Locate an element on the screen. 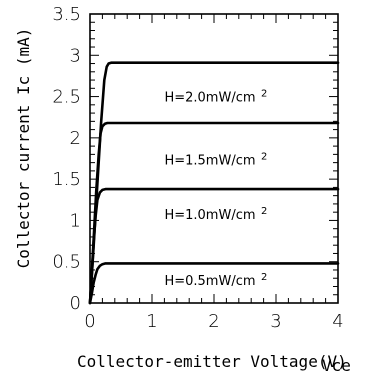 The image size is (384, 379). y-tick-label: 3.5 is located at coordinates (66, 14).